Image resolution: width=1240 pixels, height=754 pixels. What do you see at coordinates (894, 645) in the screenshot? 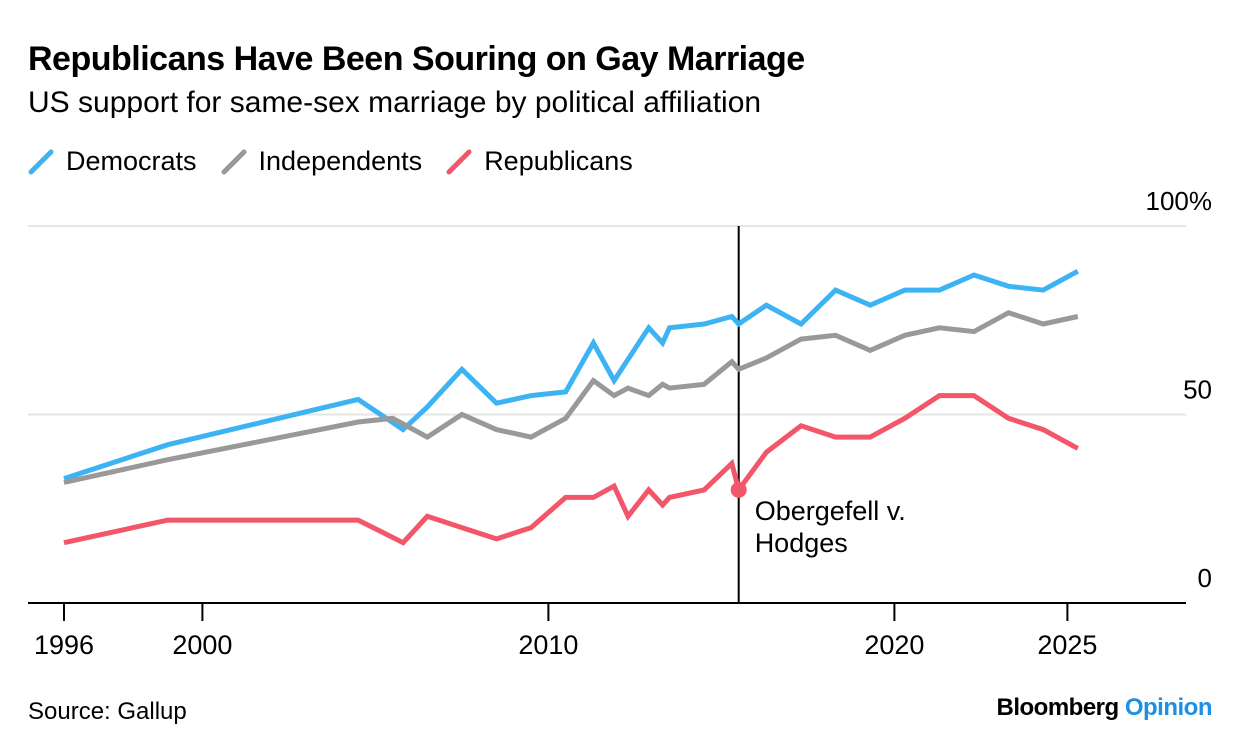
I see `x-tick-label: 2020` at bounding box center [894, 645].